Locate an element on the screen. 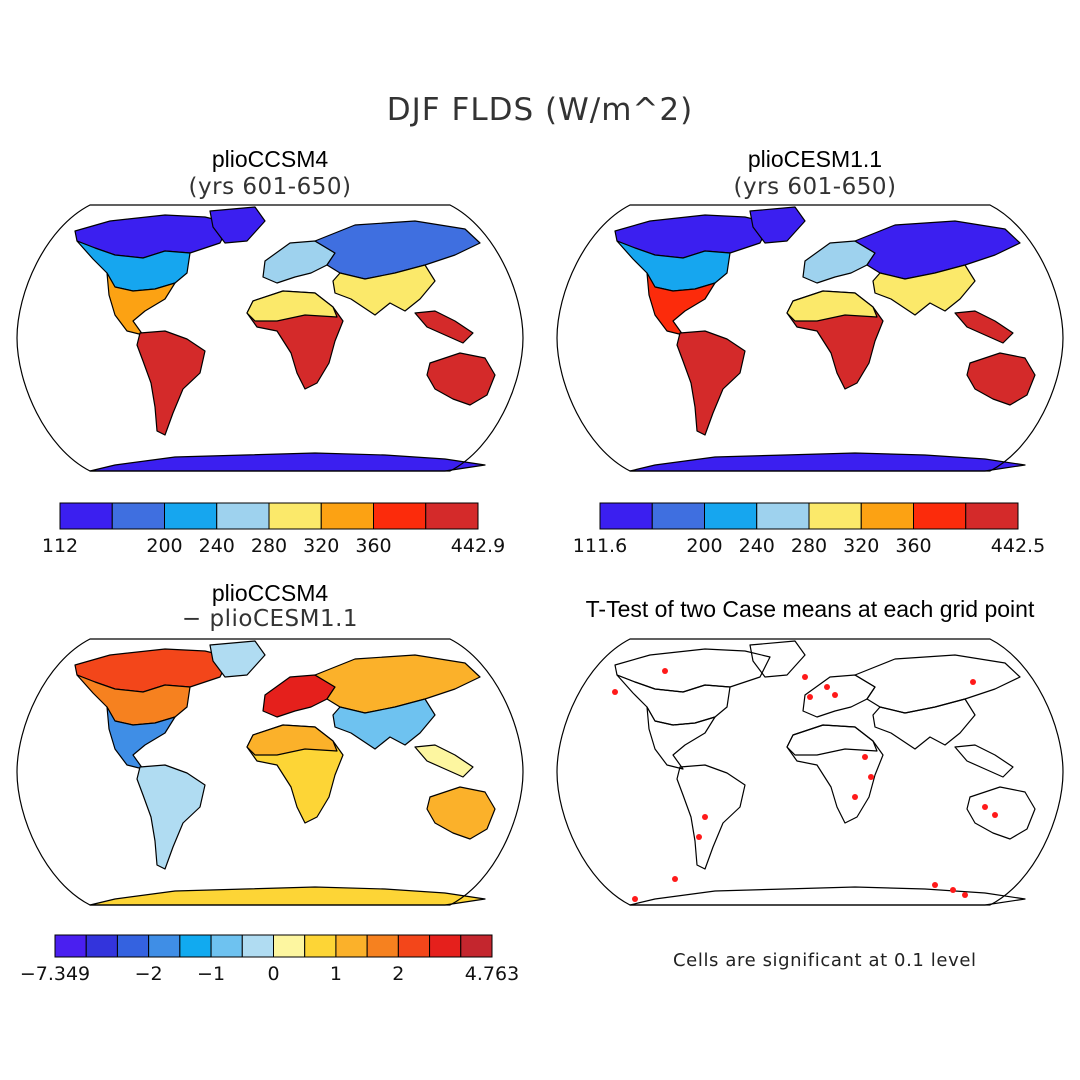 The image size is (1080, 1080). colorbar-tick-label: 280 is located at coordinates (809, 546).